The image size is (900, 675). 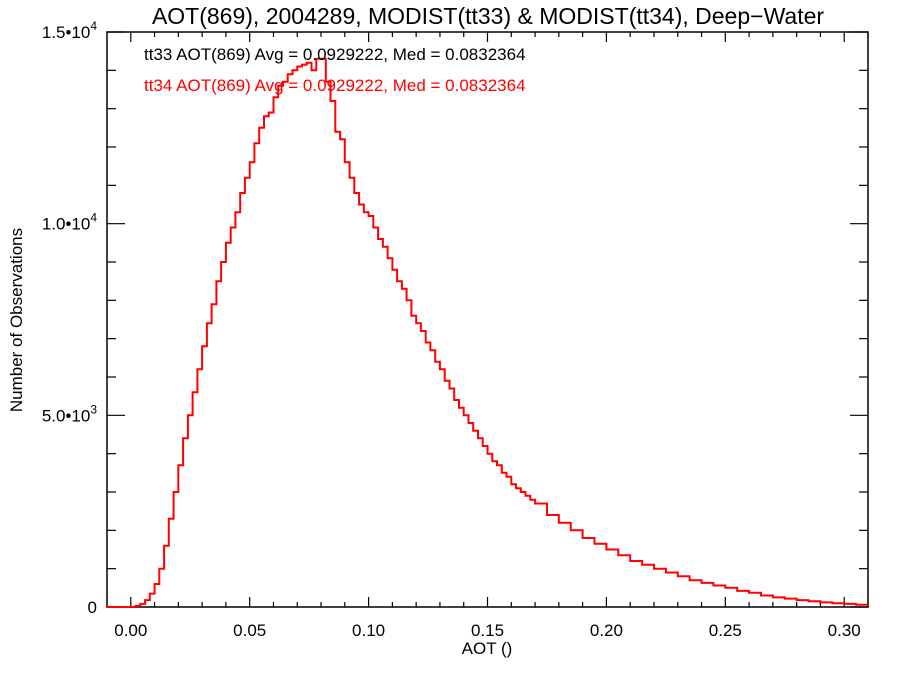 What do you see at coordinates (606, 630) in the screenshot?
I see `x-tick-label: 0.20` at bounding box center [606, 630].